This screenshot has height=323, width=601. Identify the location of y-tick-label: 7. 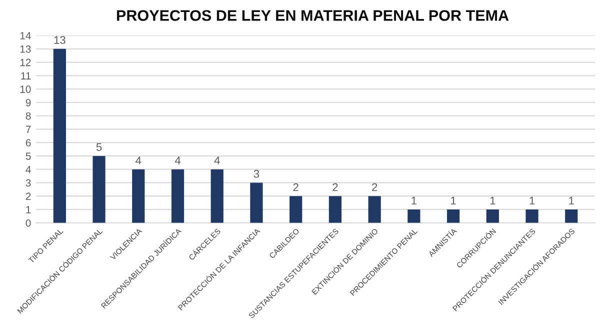
(28, 129).